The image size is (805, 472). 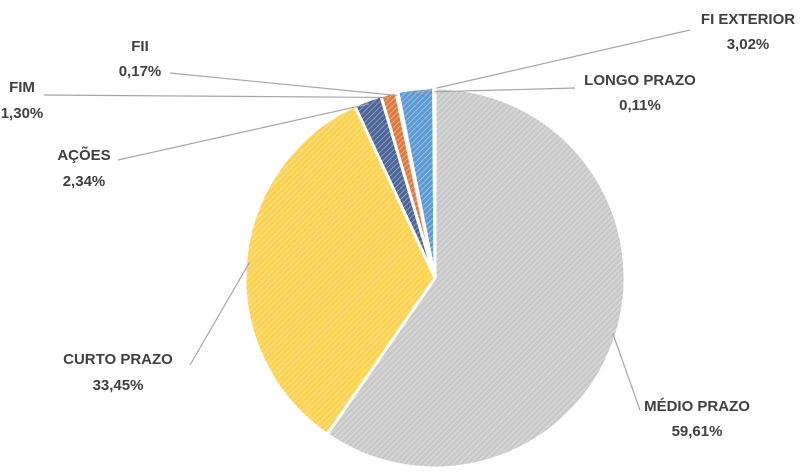 I want to click on slice-label: CURTO PRAZO, so click(x=118, y=359).